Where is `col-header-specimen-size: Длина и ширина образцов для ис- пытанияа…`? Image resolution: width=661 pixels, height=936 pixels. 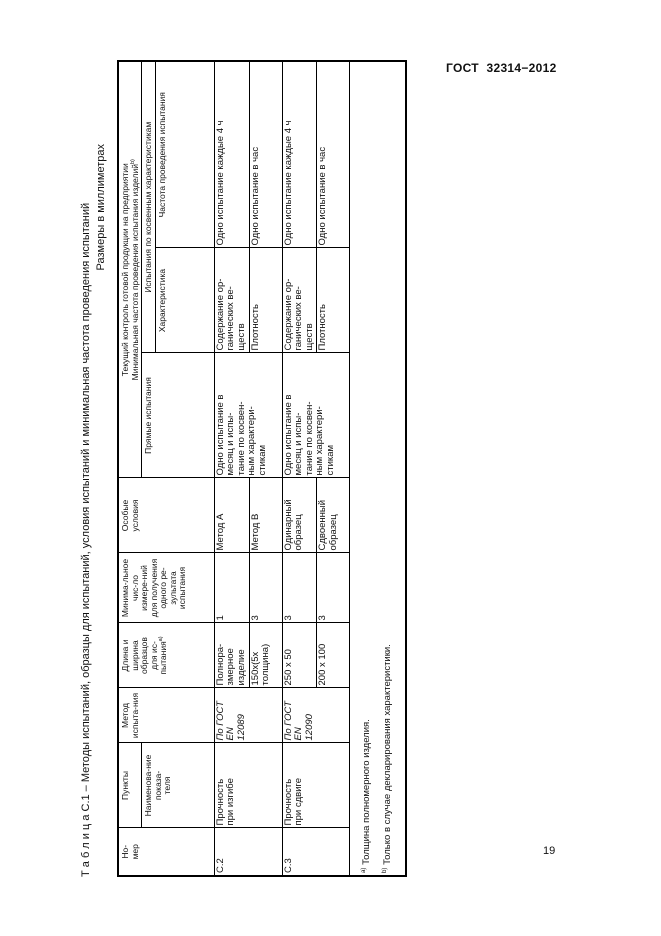
col-header-specimen-size: Длина и ширина образцов для ис- пытанияа… is located at coordinates (166, 655).